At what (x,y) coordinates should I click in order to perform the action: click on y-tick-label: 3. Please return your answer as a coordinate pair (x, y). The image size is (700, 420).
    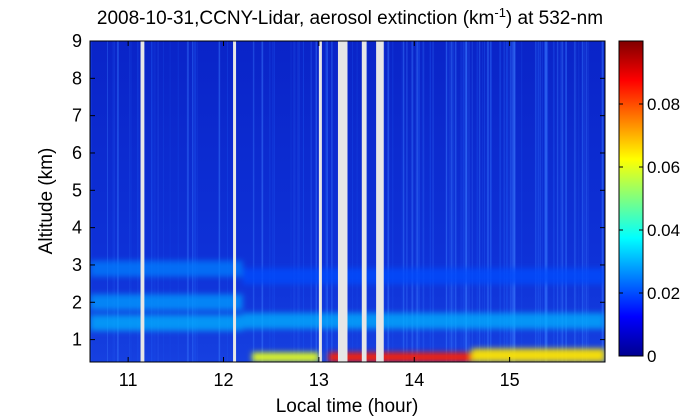
    Looking at the image, I should click on (77, 265).